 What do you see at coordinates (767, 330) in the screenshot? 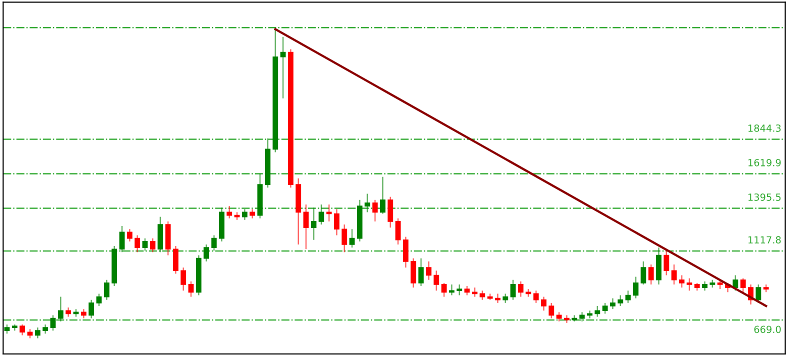
I see `ref-line-label: 669.0` at bounding box center [767, 330].